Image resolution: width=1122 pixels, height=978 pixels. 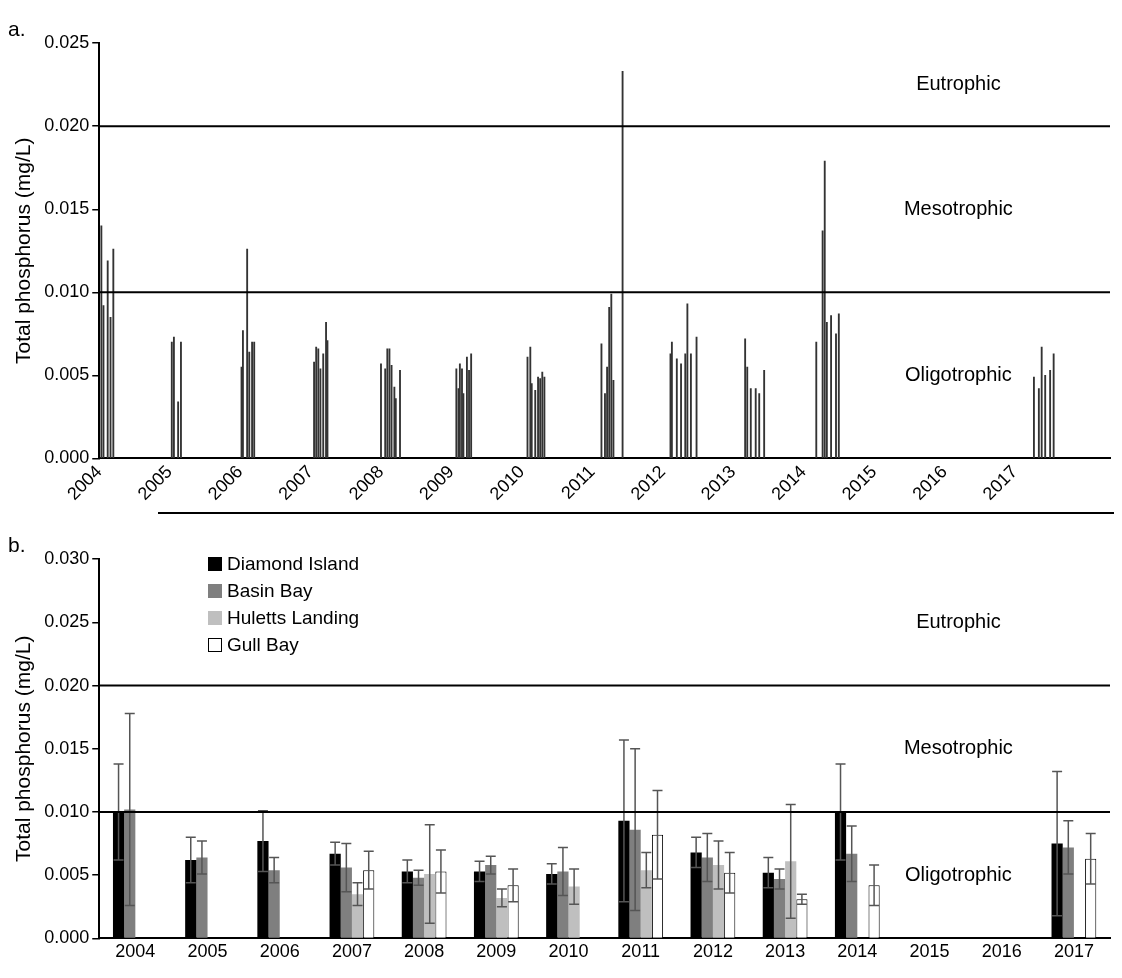 What do you see at coordinates (351, 951) in the screenshot?
I see `x-tick-label: 2007` at bounding box center [351, 951].